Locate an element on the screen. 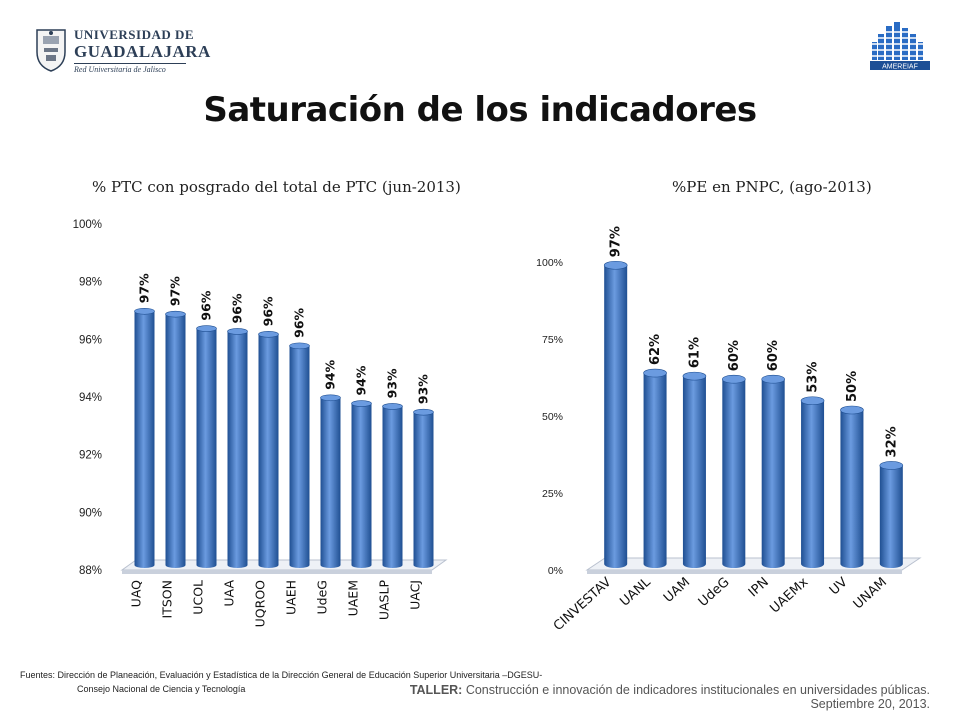 The height and width of the screenshot is (720, 960). bar-udeg is located at coordinates (330, 482).